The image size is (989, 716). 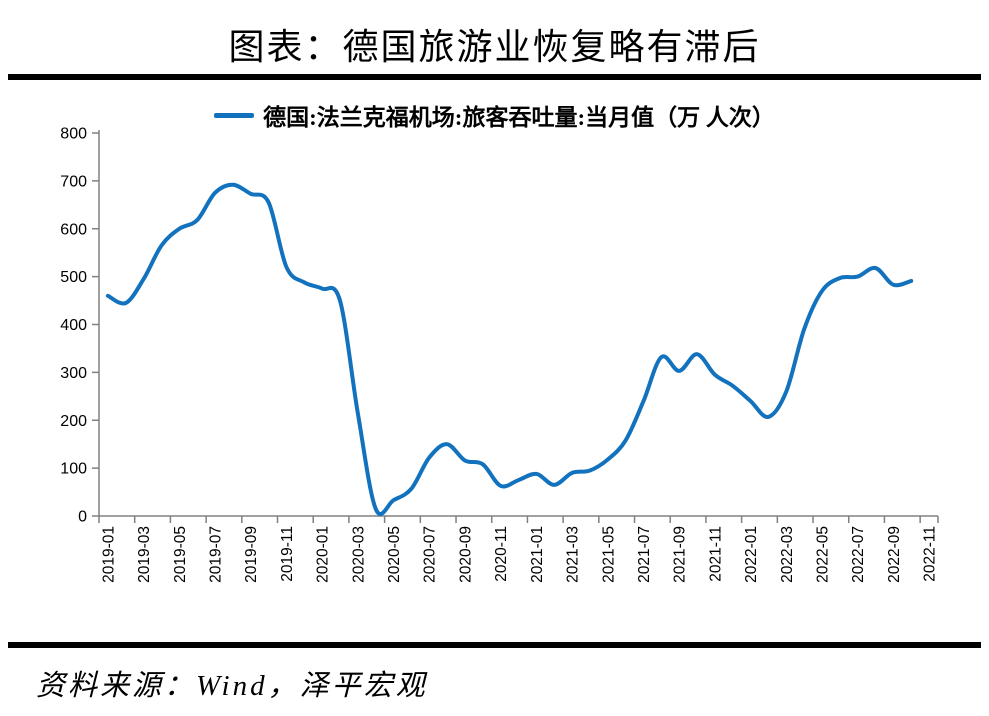 What do you see at coordinates (251, 554) in the screenshot?
I see `x-tick-label: 2019-09` at bounding box center [251, 554].